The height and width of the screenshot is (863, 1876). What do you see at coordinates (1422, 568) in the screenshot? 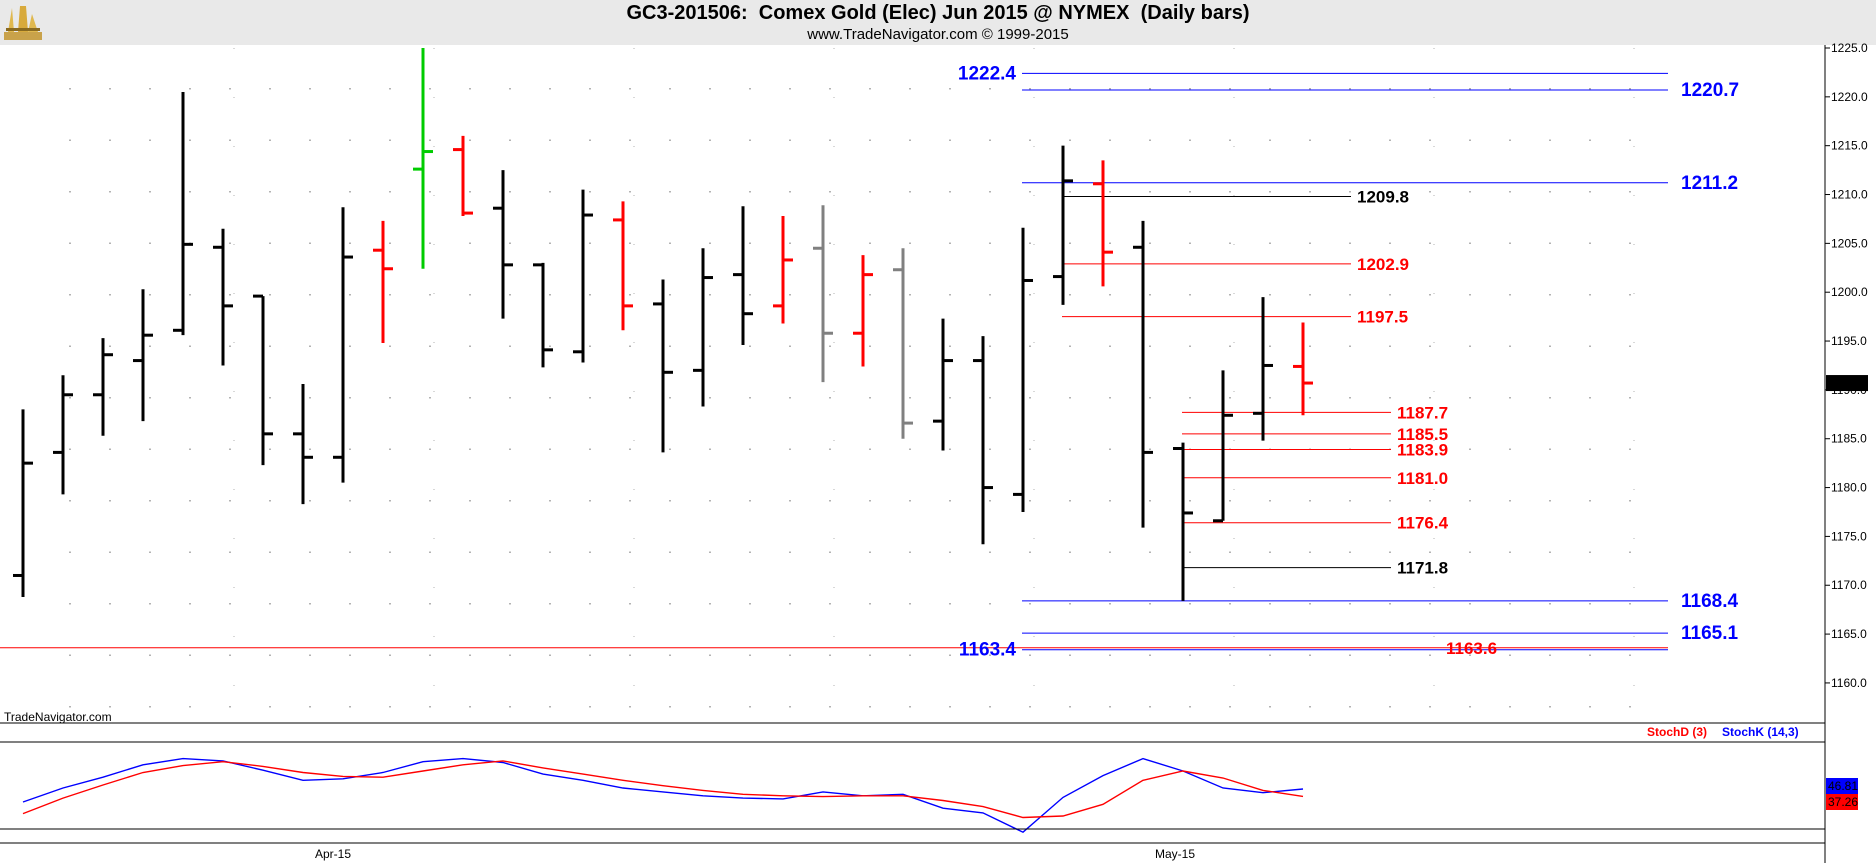
I see `level-label: 1171.8` at bounding box center [1422, 568].